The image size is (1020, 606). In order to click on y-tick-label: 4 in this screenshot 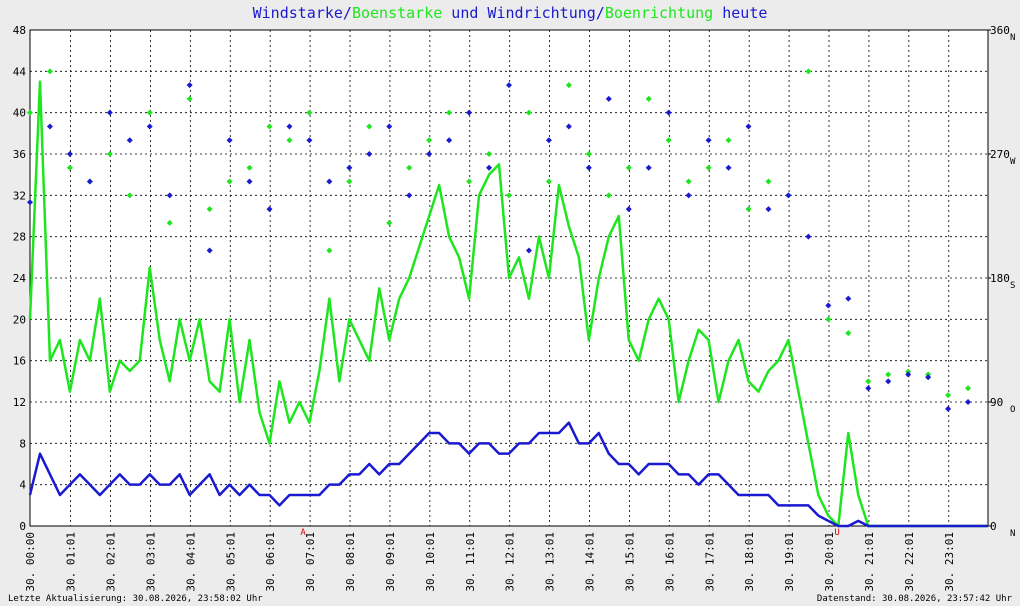, I will do `click(22, 485)`.